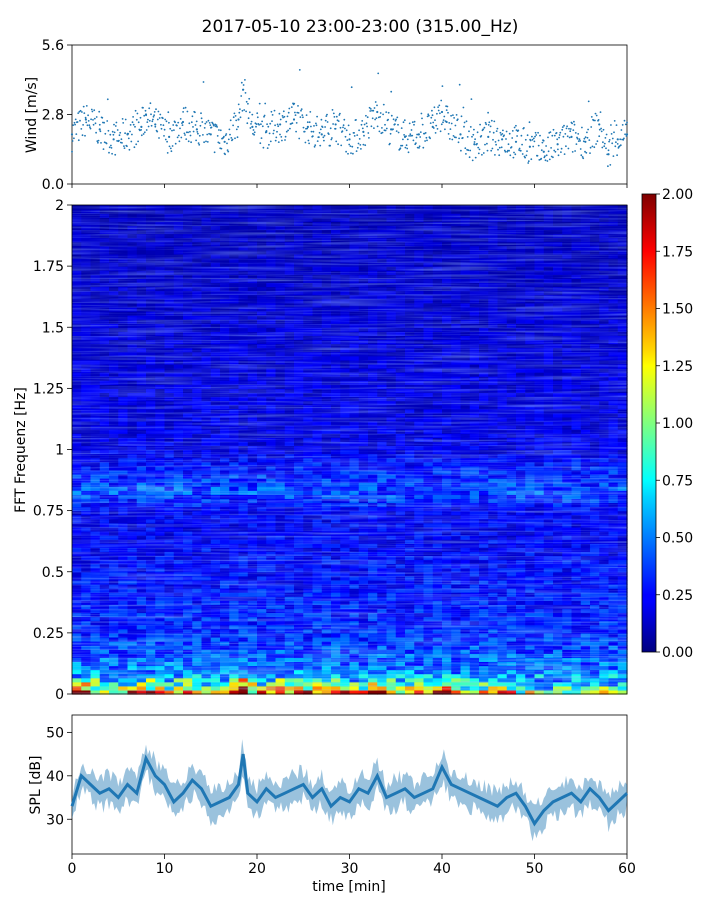 This screenshot has height=900, width=720. I want to click on wind-y-ticks: 0.02.85.6, so click(57, 115).